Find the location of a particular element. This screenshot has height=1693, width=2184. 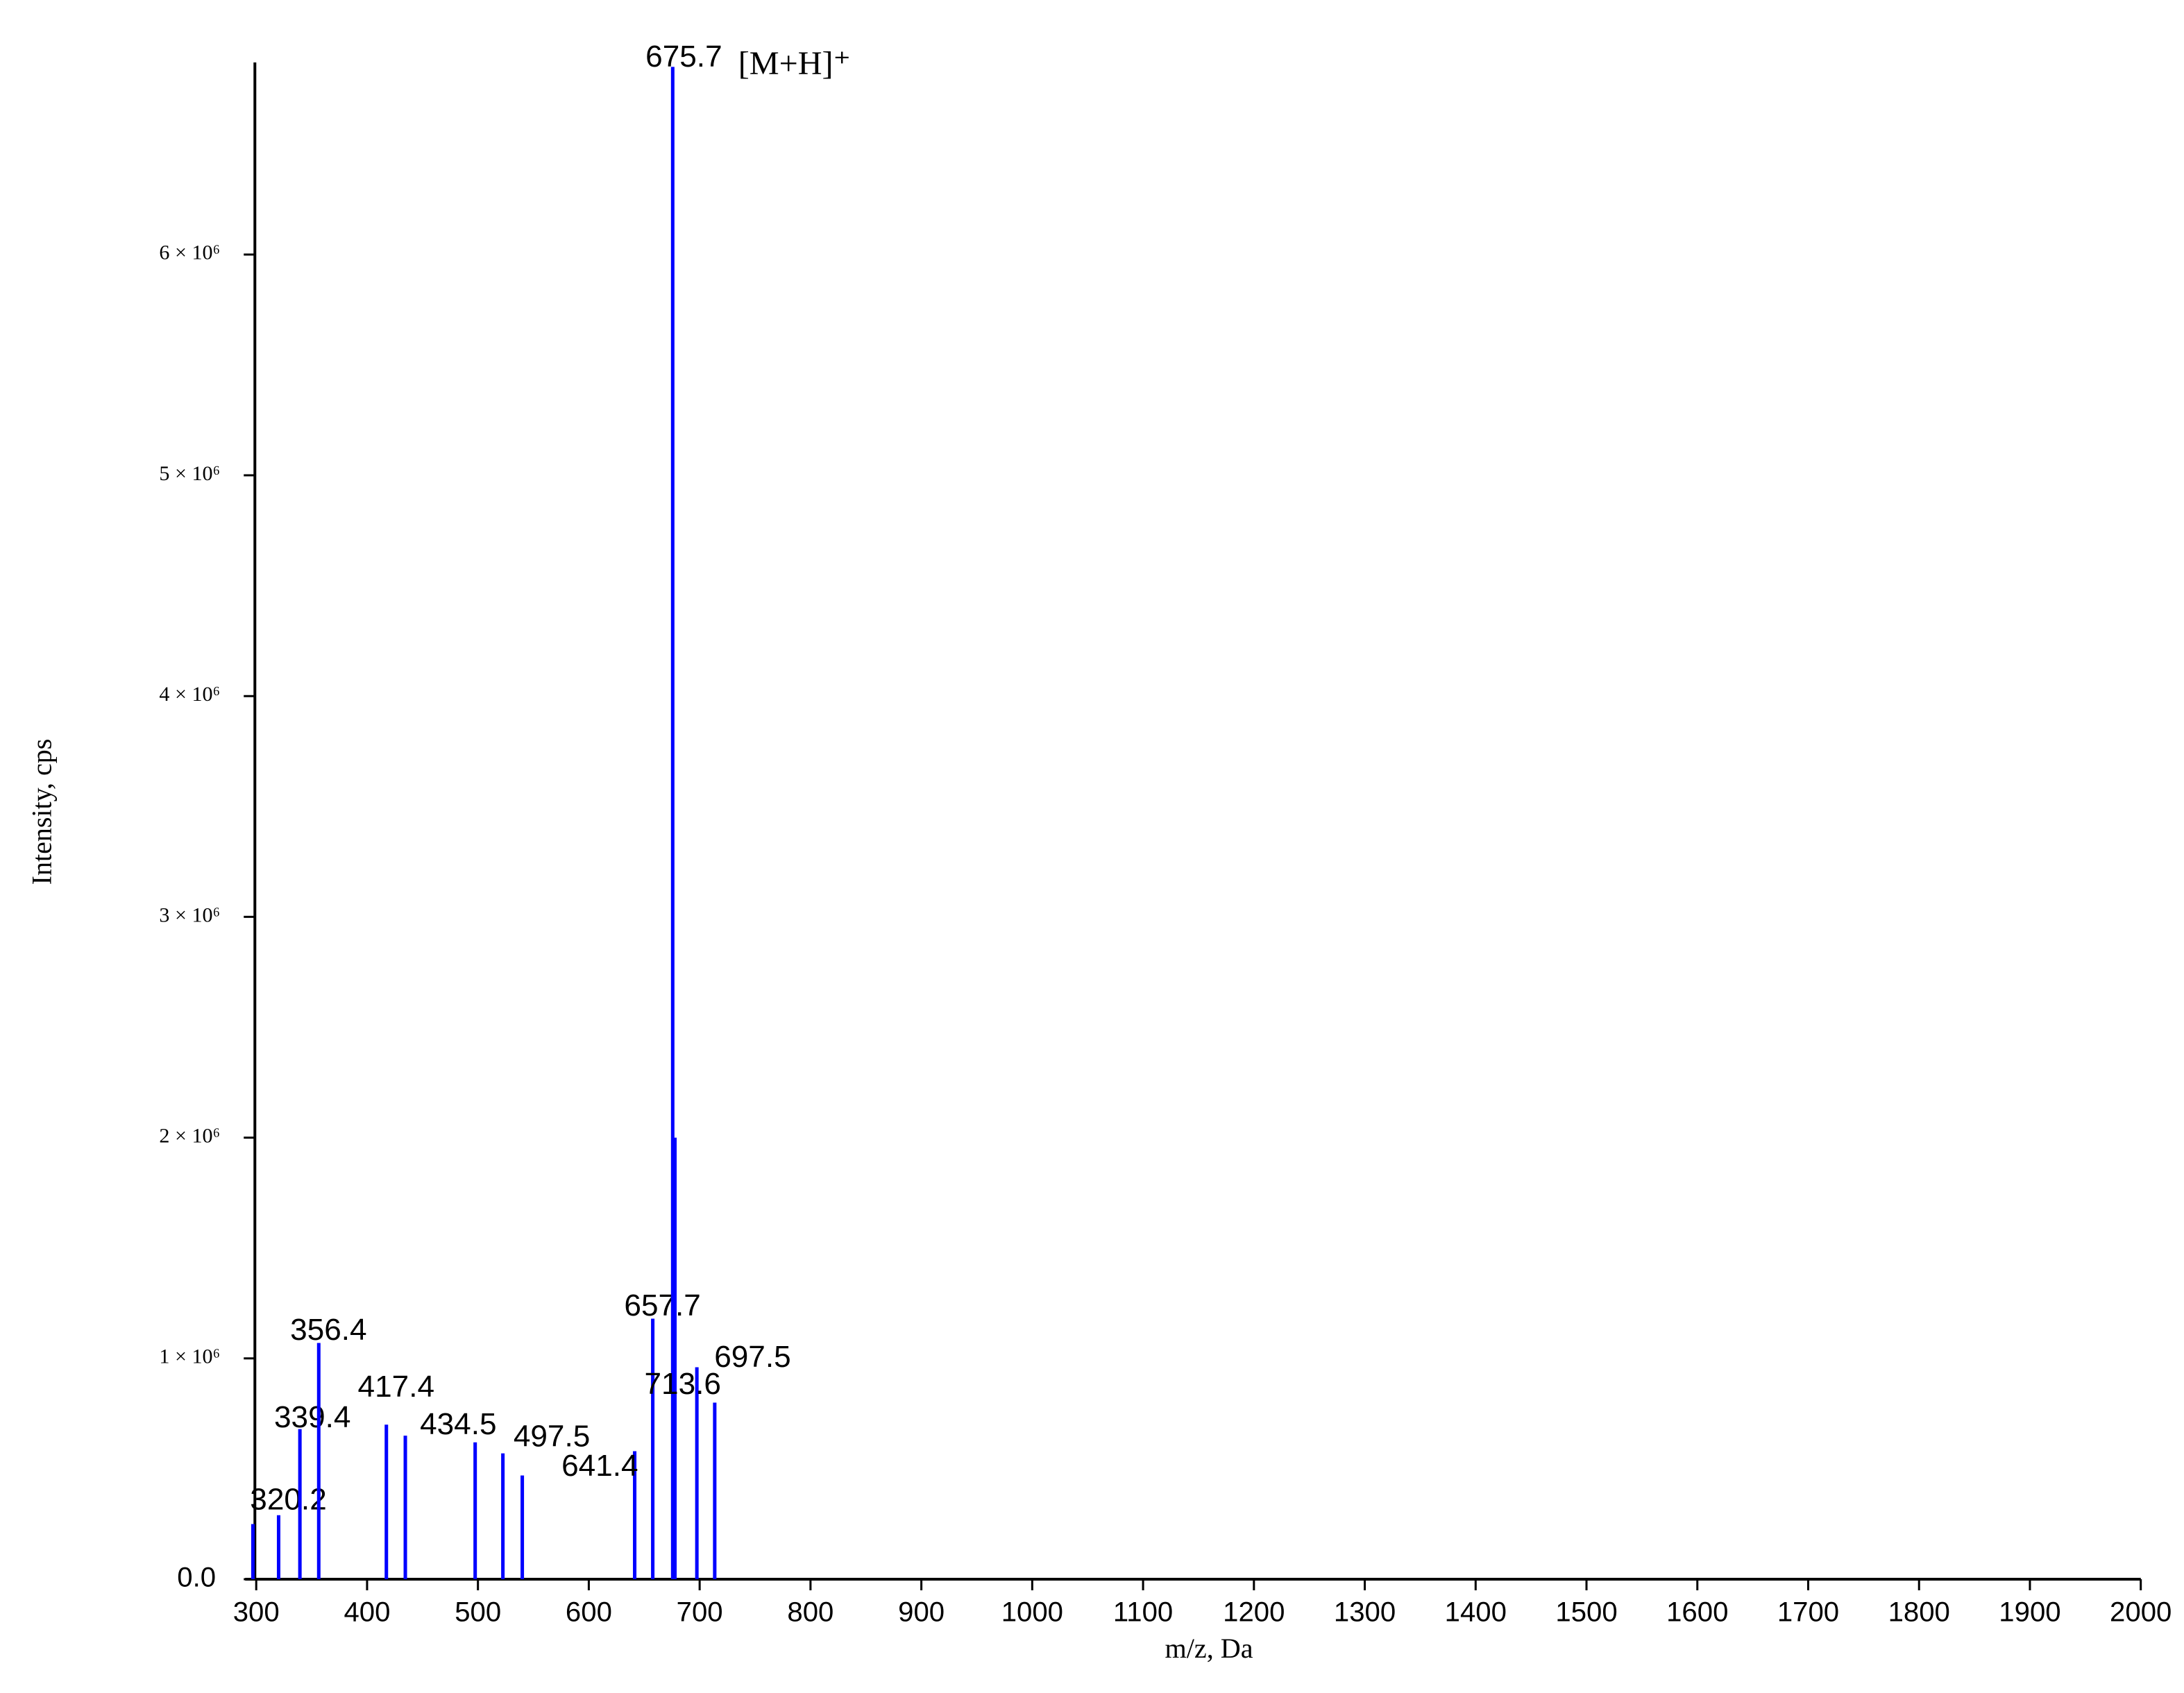

x-tick-label: 900 is located at coordinates (921, 1613).